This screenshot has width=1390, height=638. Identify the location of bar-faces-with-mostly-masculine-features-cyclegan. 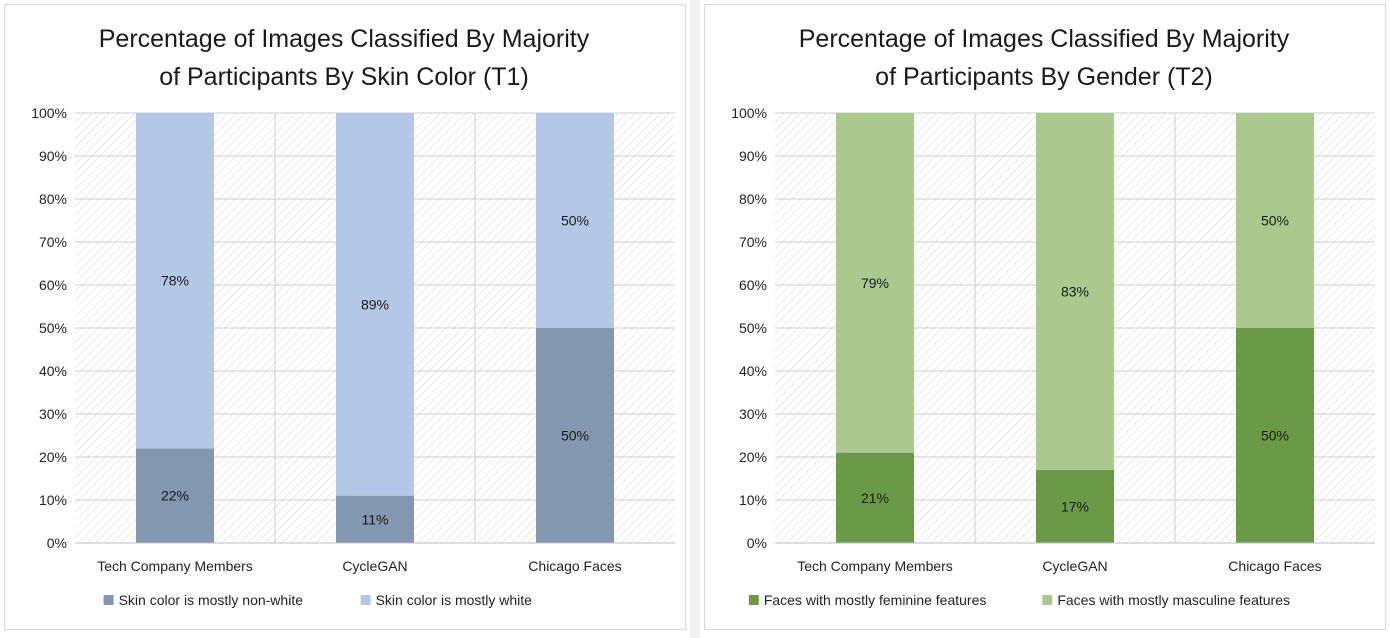
(1075, 291).